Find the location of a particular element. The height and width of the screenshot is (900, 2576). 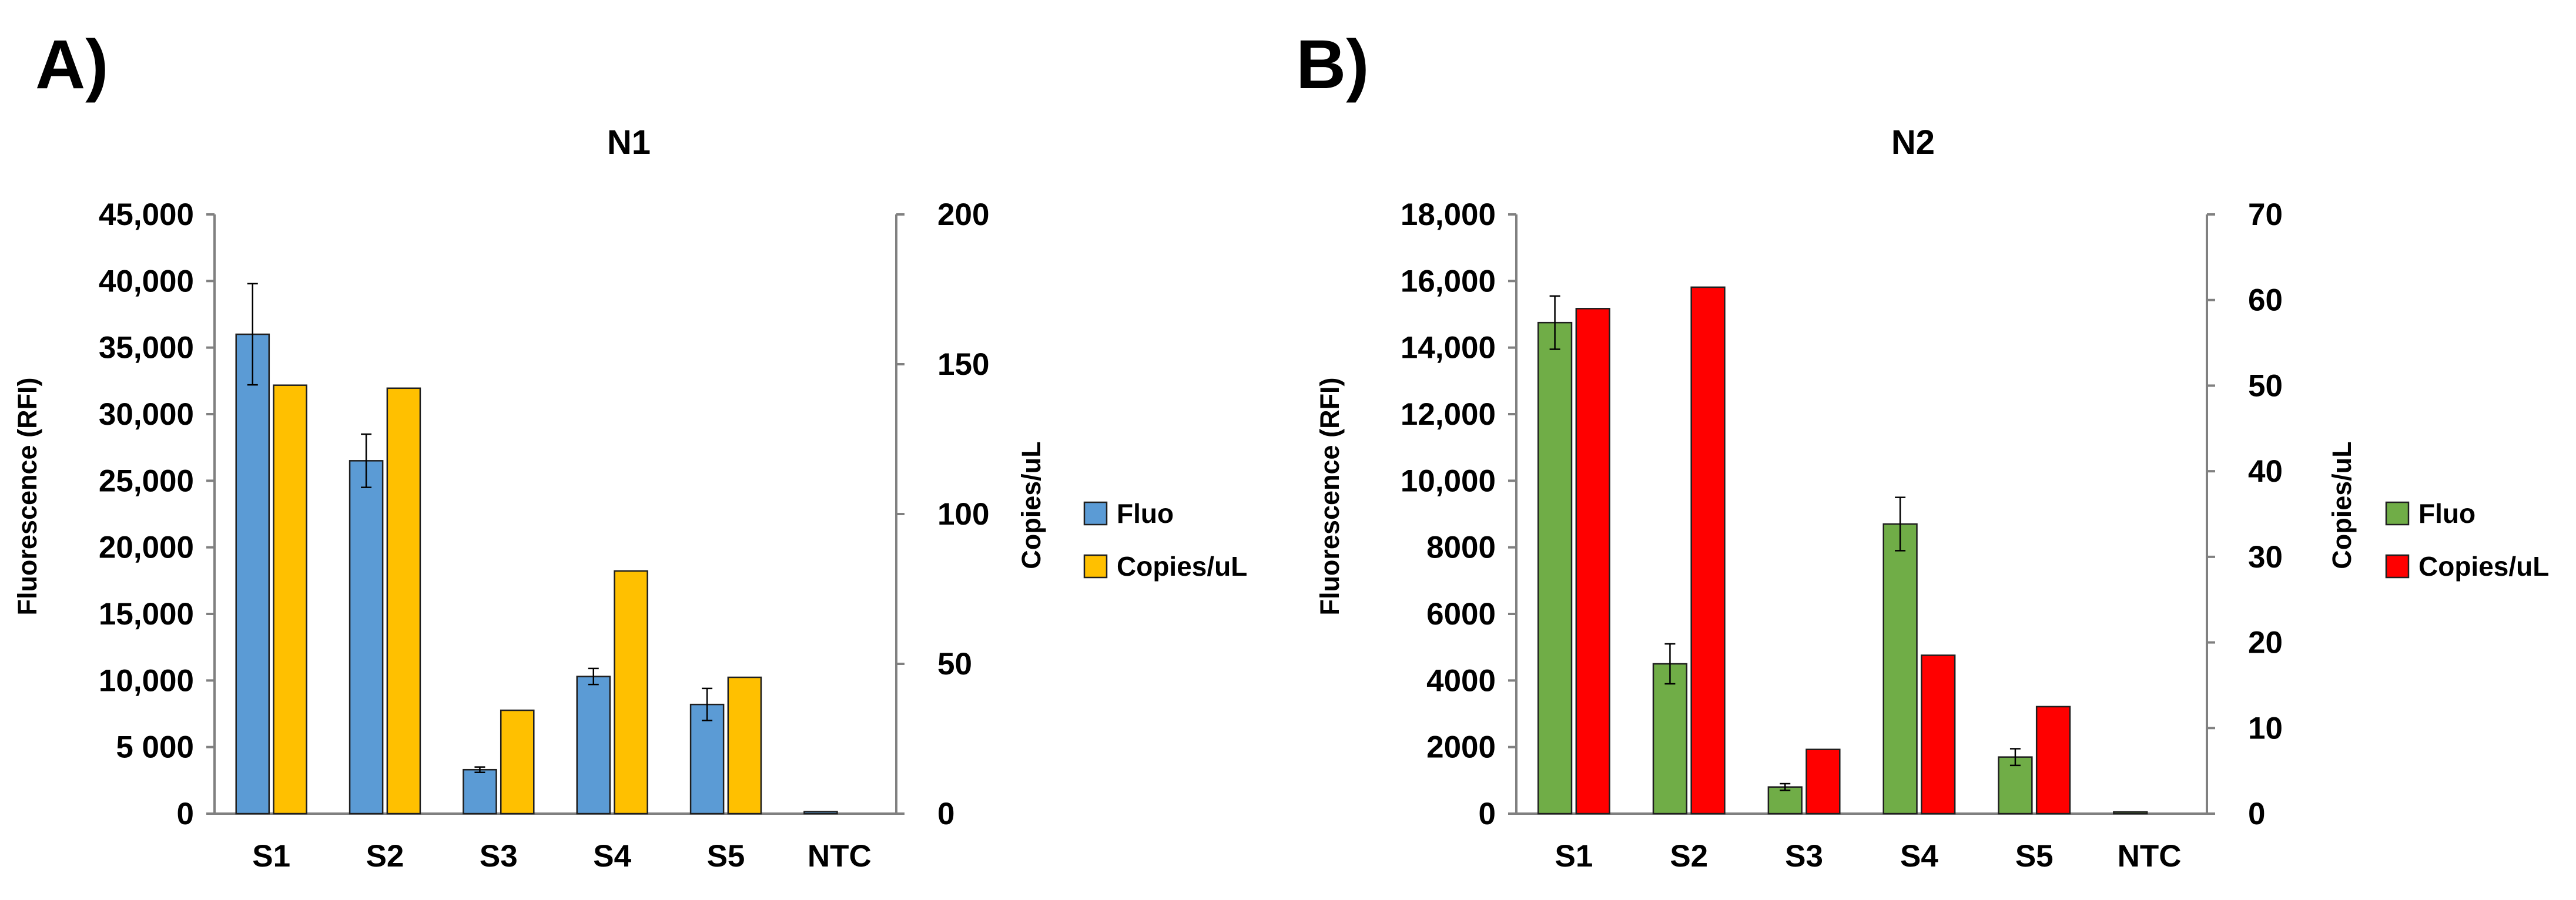

bar-fluo-s2-a is located at coordinates (366, 638).